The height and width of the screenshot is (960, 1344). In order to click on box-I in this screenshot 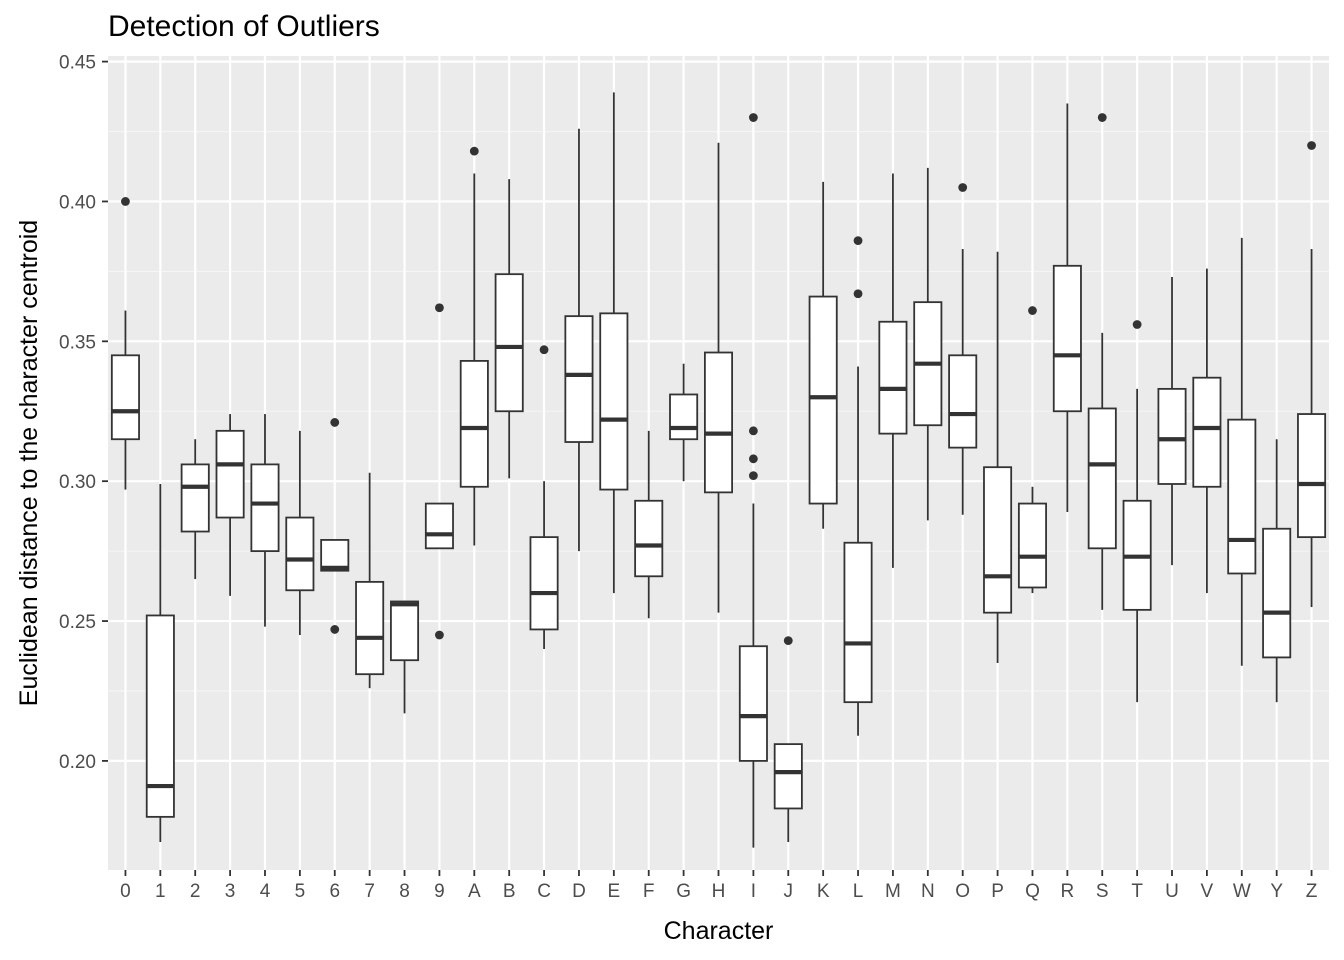, I will do `click(753, 480)`.